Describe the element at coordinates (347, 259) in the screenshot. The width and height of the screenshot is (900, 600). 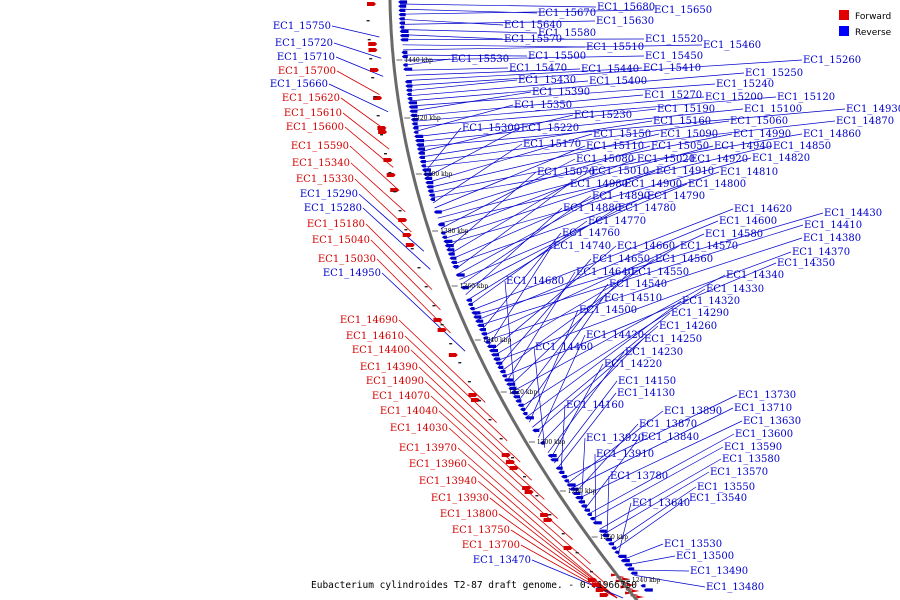
I see `gene-label: EC1_15030` at that location.